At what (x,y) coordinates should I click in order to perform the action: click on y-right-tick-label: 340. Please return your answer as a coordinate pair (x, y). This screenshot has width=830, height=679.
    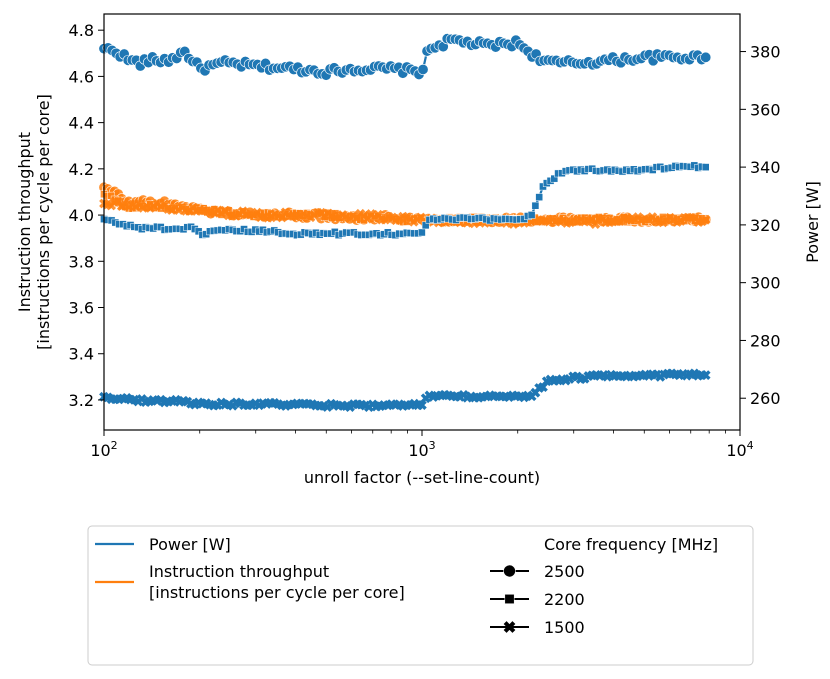
    Looking at the image, I should click on (765, 167).